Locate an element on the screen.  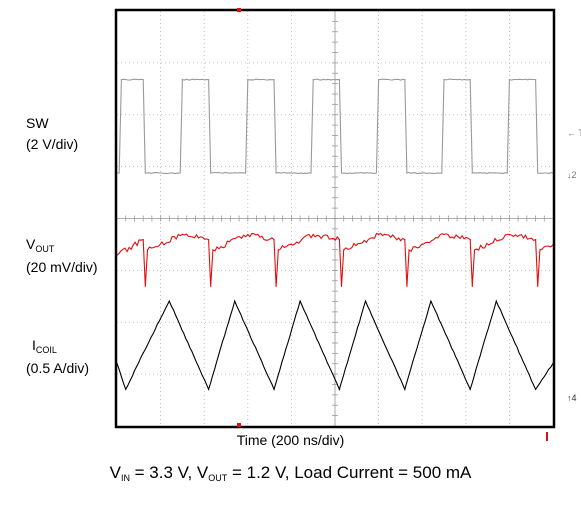
channel-marker-1: ← T is located at coordinates (574, 133).